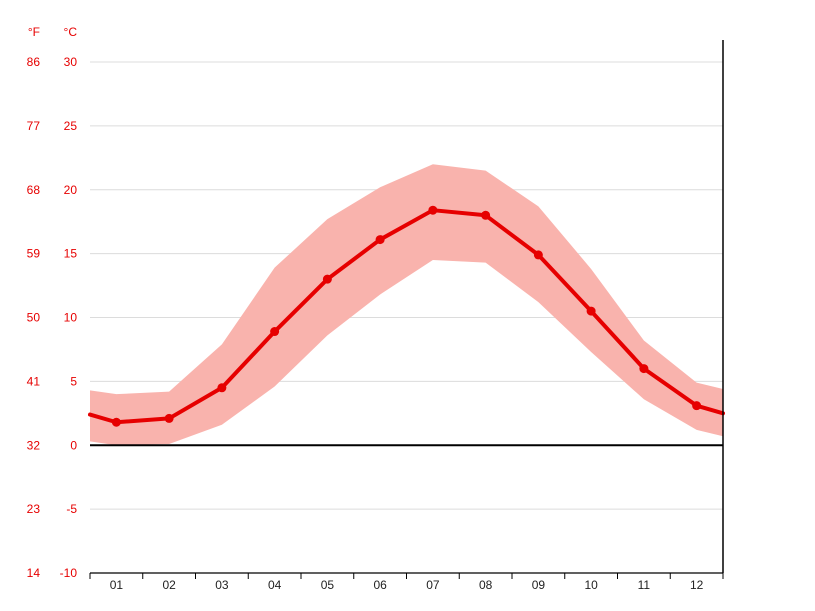 This screenshot has height=611, width=815. I want to click on f-axis-label: 59, so click(34, 254).